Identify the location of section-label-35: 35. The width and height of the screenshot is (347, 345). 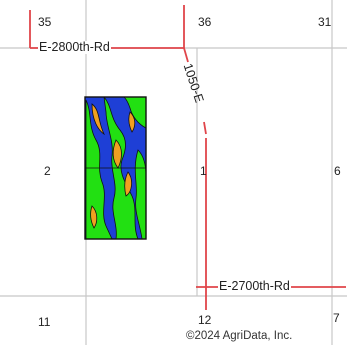
(45, 22).